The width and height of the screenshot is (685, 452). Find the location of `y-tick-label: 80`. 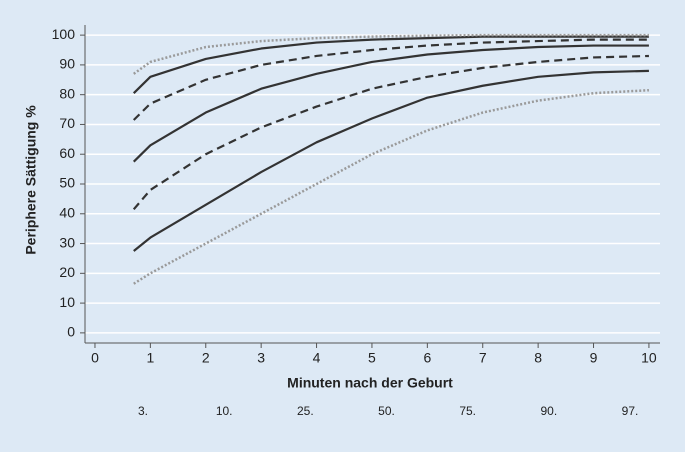

y-tick-label: 80 is located at coordinates (67, 93).